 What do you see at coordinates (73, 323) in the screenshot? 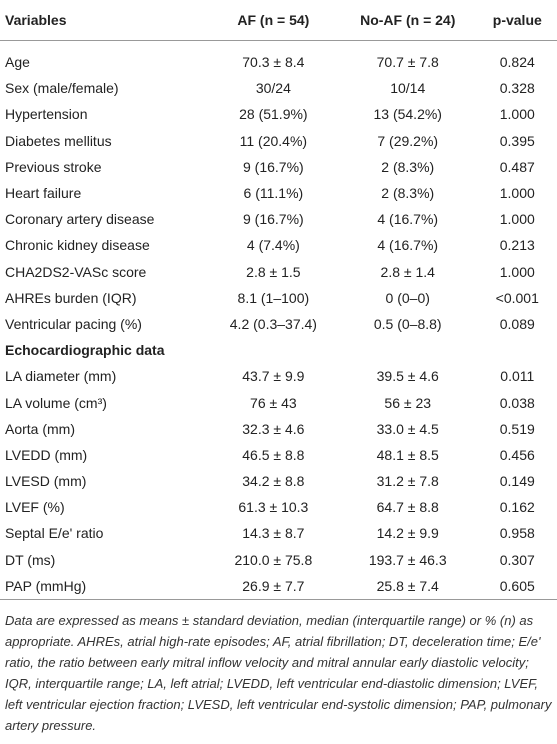
I see `row-label: Ventricular pacing (%)` at bounding box center [73, 323].